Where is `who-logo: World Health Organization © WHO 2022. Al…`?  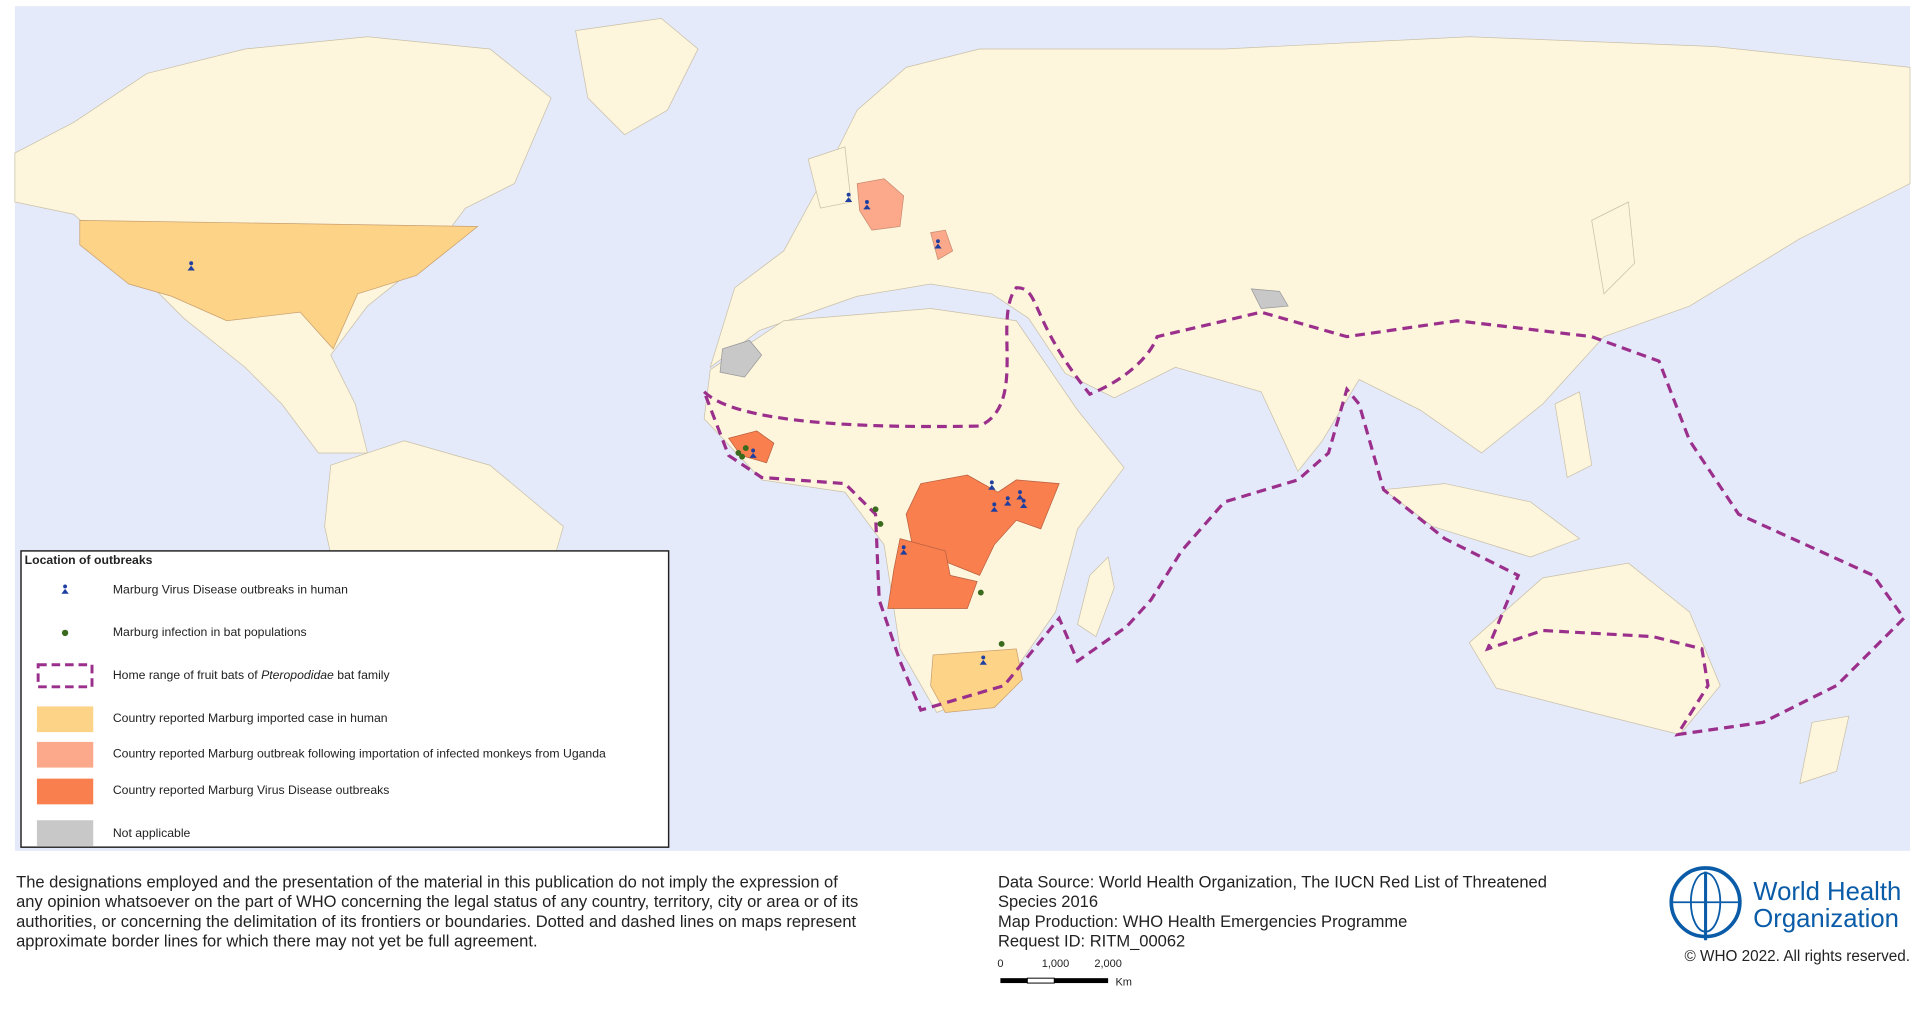 who-logo: World Health Organization © WHO 2022. Al… is located at coordinates (1789, 915).